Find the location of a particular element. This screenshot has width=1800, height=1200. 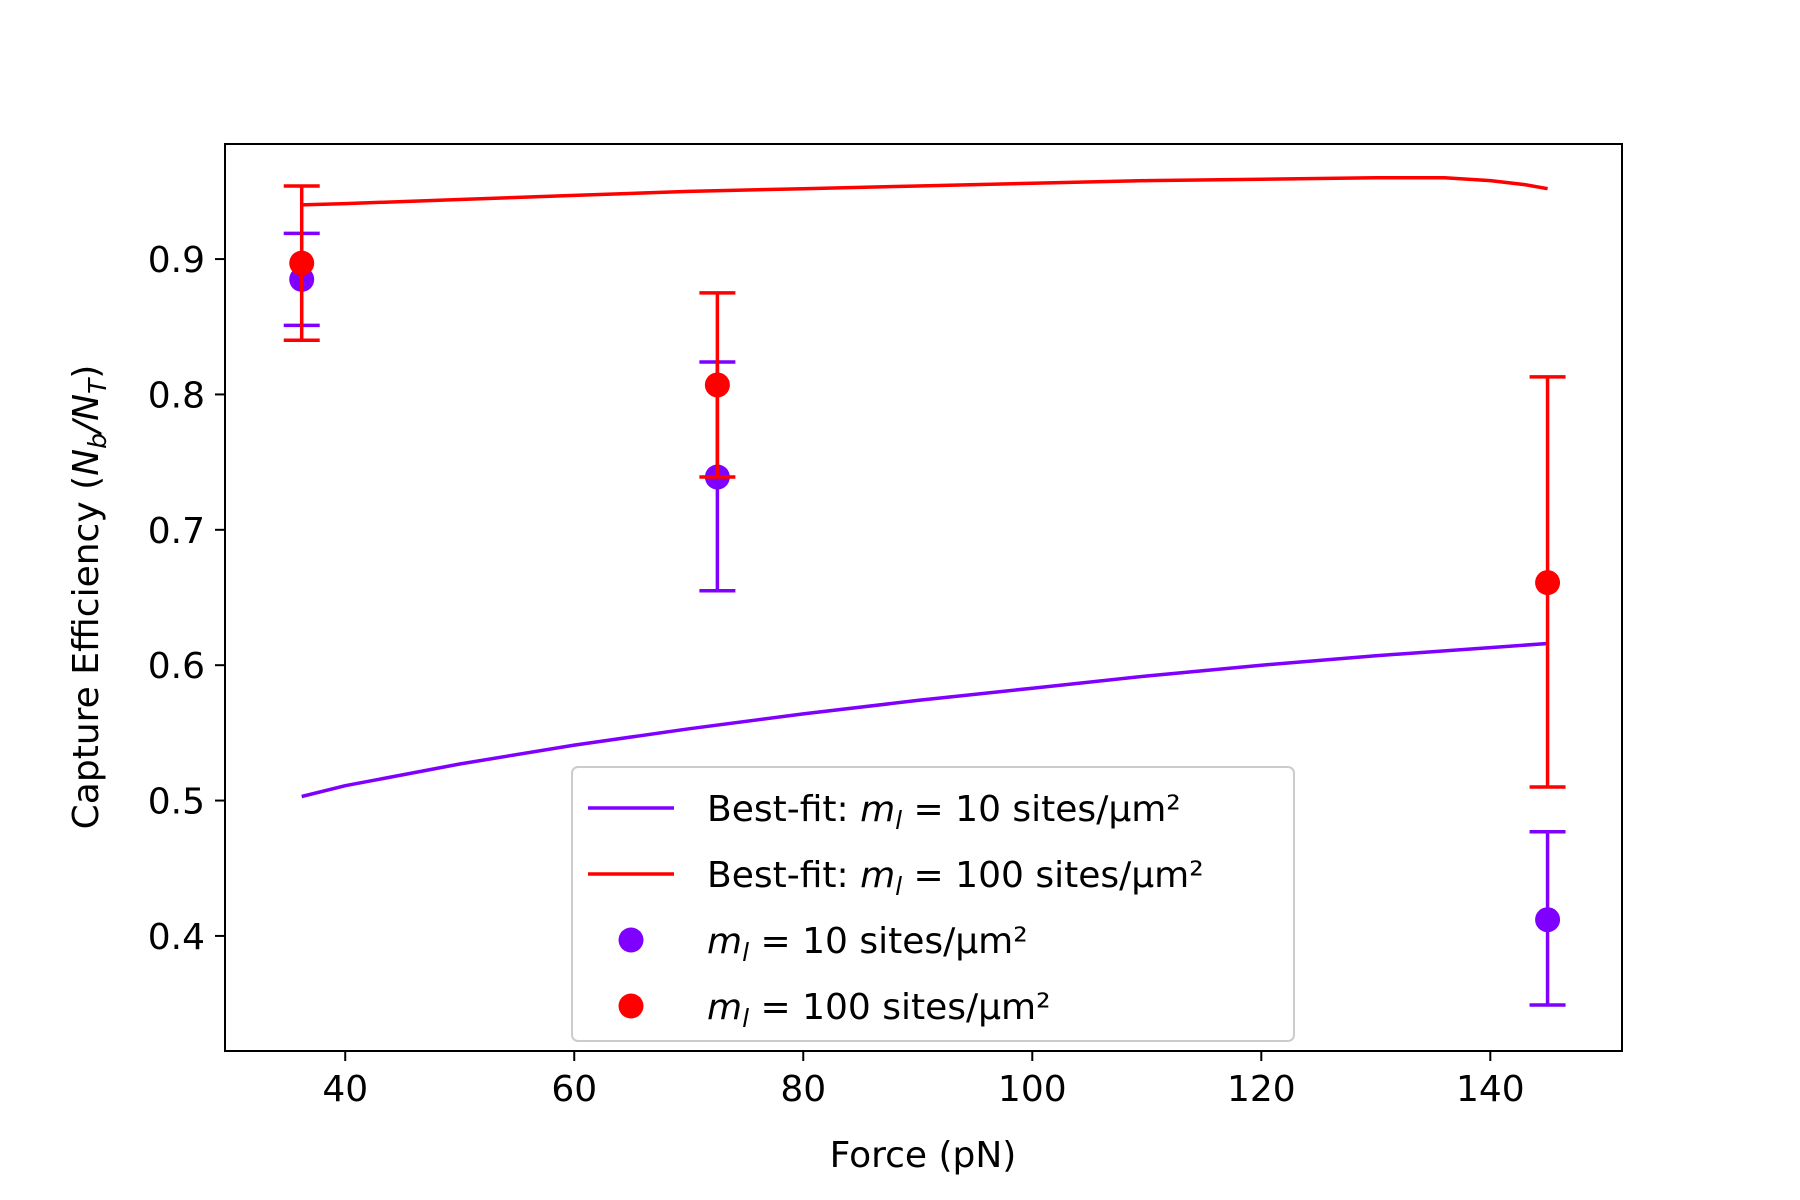

legend-label: Best-fit: ml = 100 sites/µm² is located at coordinates (955, 878).